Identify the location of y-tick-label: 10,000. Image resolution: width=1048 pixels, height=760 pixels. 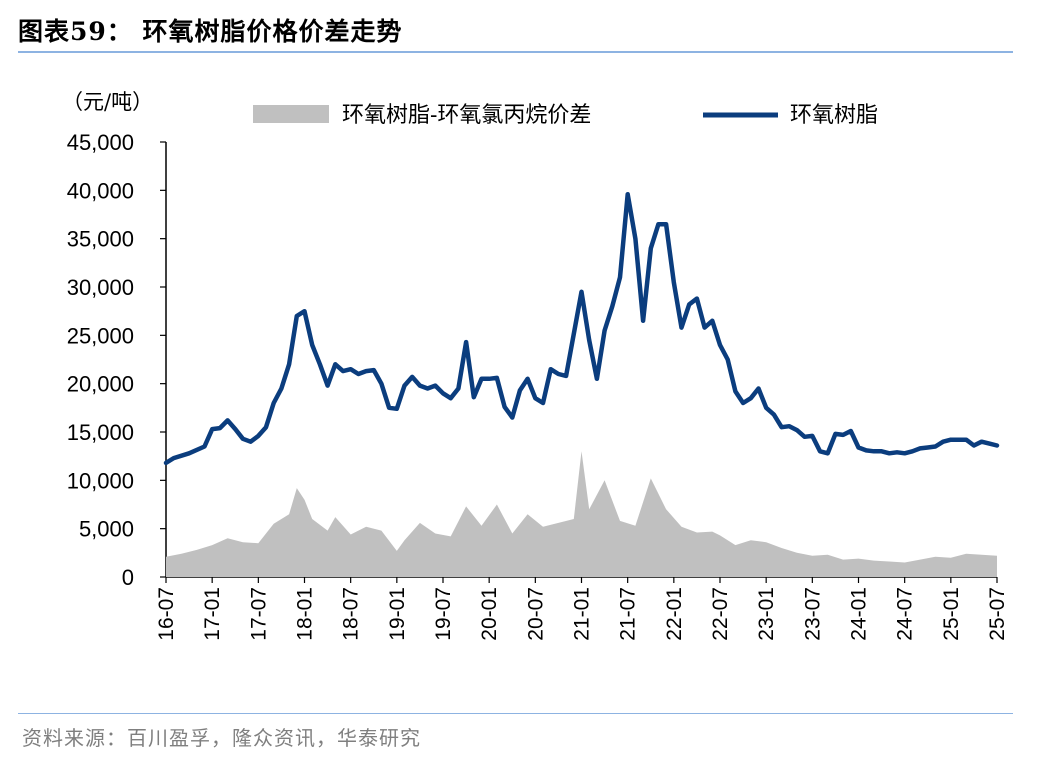
(100, 480).